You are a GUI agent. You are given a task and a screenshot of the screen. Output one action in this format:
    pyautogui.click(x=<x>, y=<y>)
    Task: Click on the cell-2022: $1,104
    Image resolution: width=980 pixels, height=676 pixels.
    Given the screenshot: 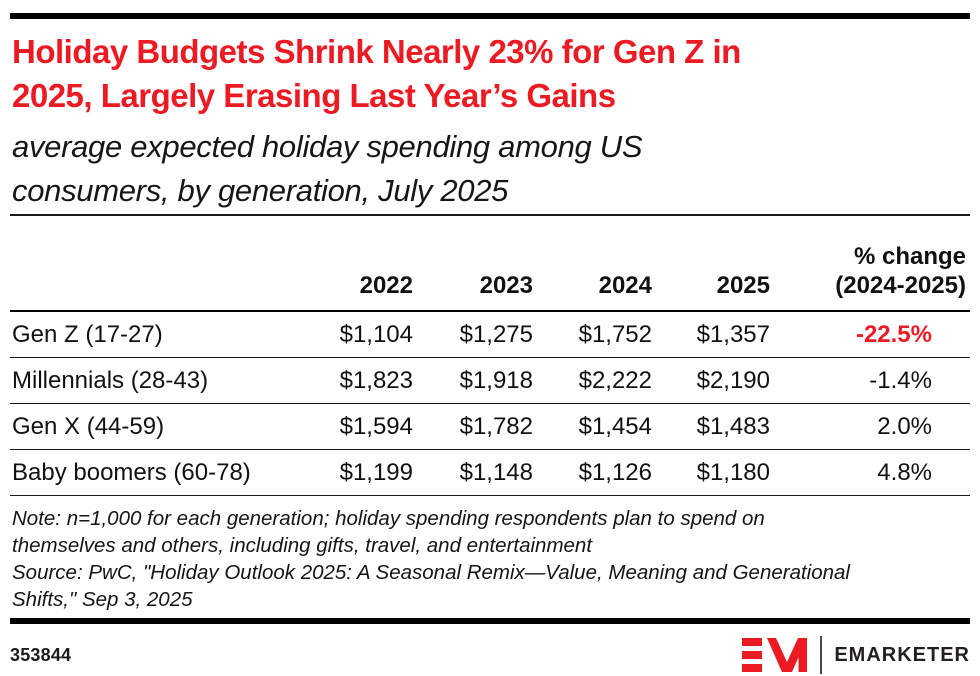 What is the action you would take?
    pyautogui.click(x=356, y=334)
    